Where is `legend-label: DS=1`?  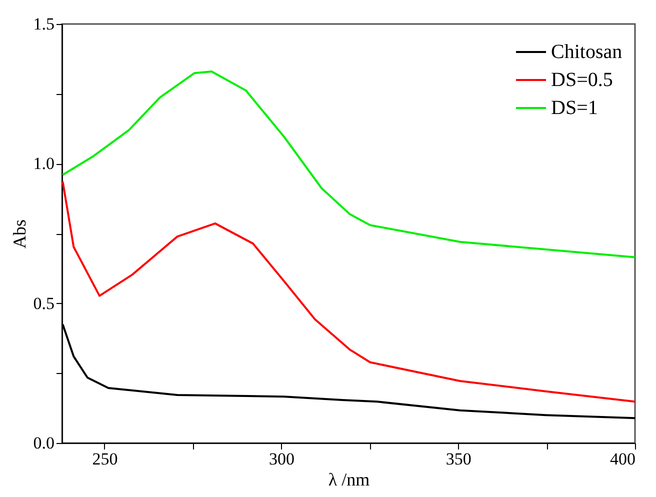 legend-label: DS=1 is located at coordinates (574, 108).